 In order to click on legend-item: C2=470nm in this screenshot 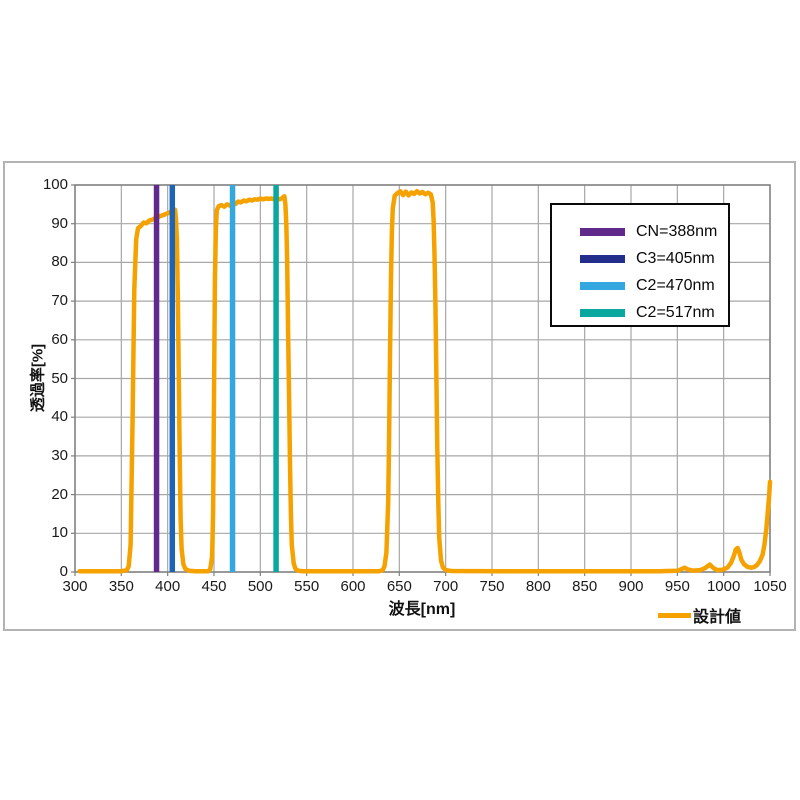, I will do `click(640, 285)`.